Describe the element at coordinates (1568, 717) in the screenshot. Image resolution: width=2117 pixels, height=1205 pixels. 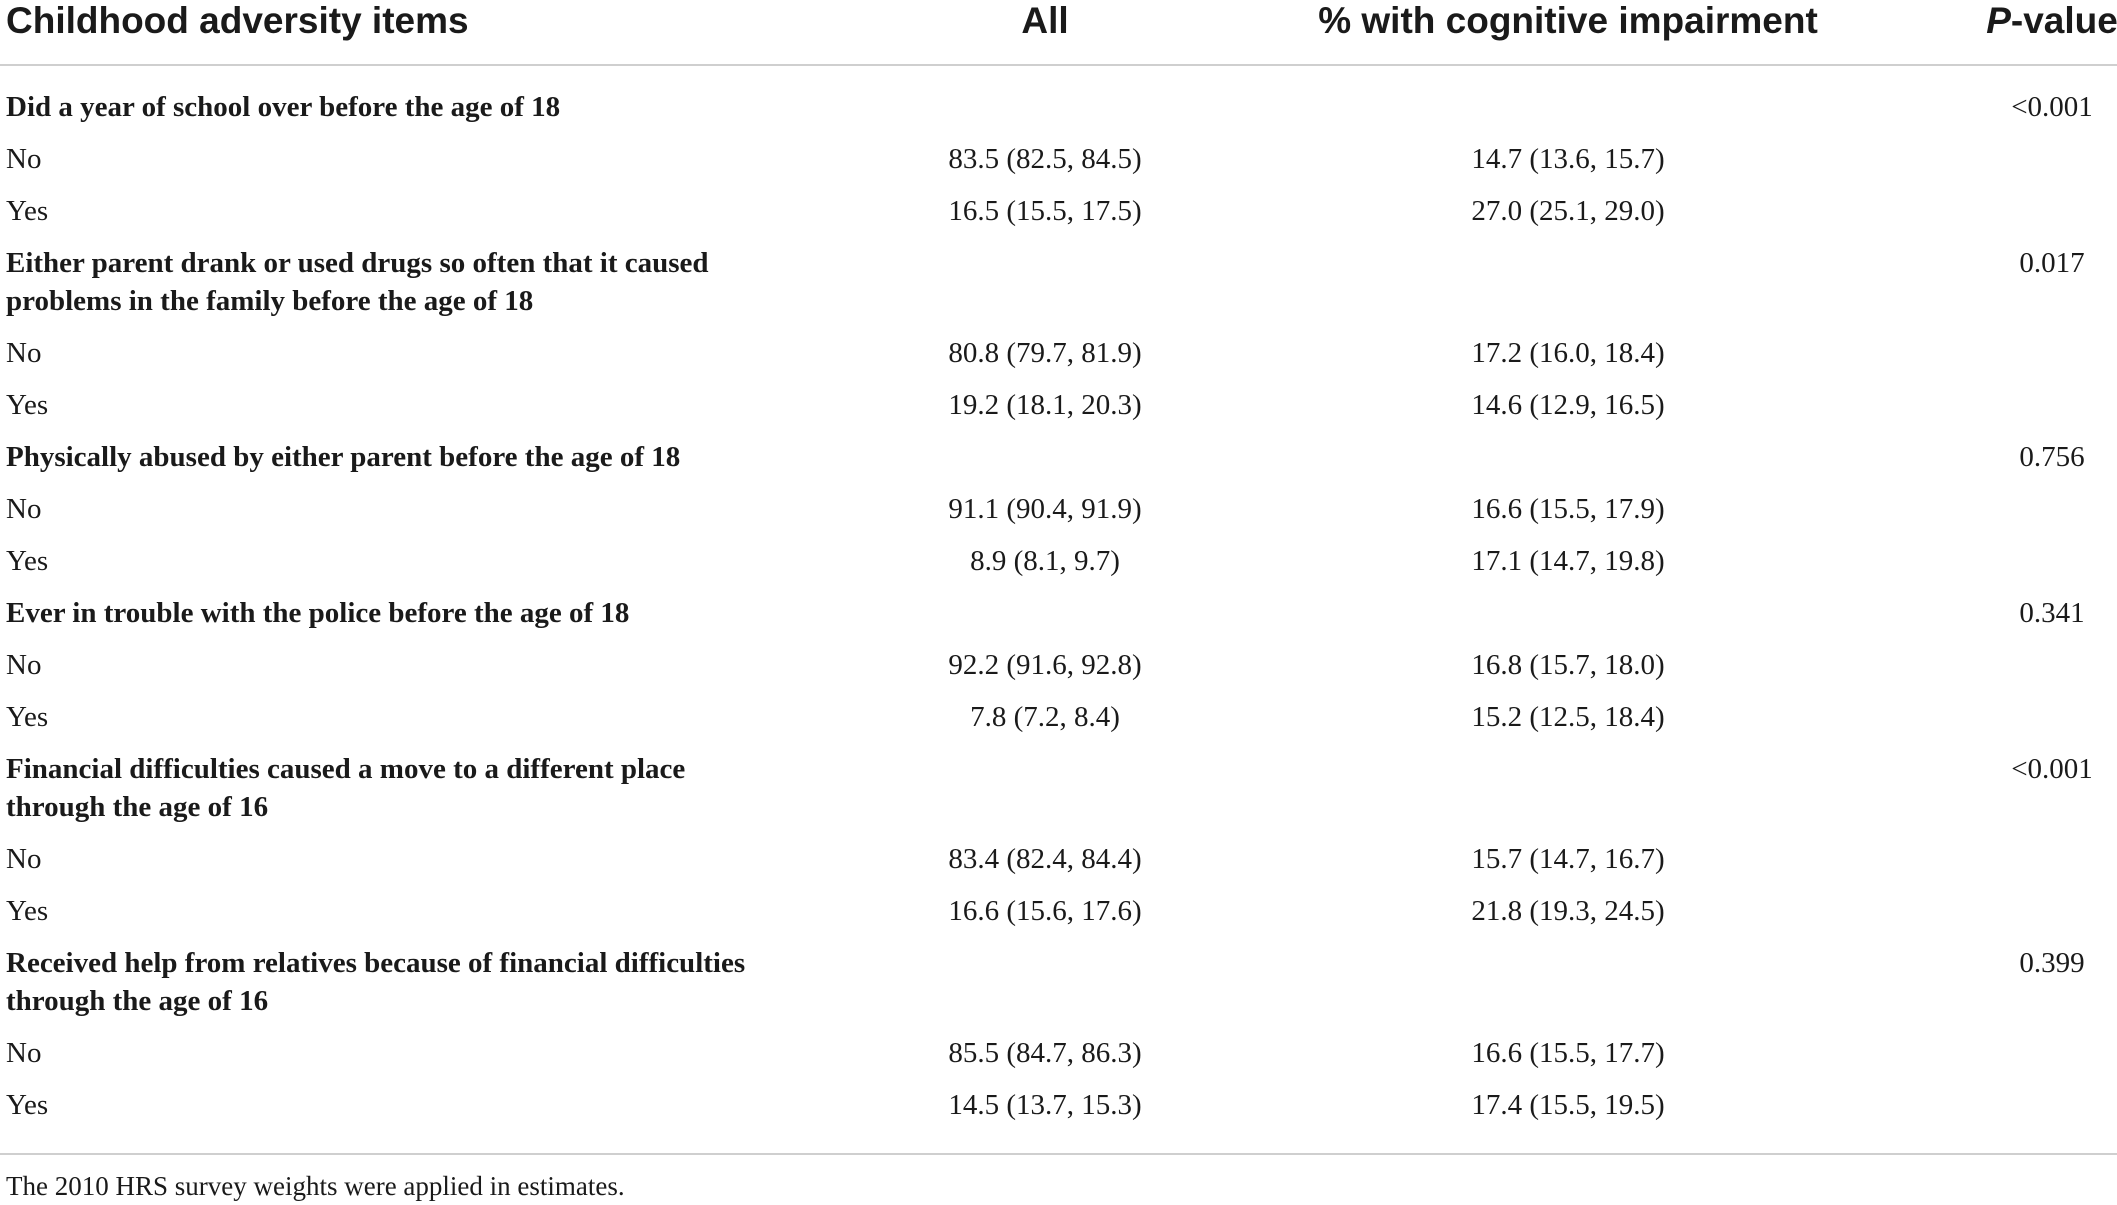
I see `cognitive-value: 15.2 (12.5, 18.4)` at that location.